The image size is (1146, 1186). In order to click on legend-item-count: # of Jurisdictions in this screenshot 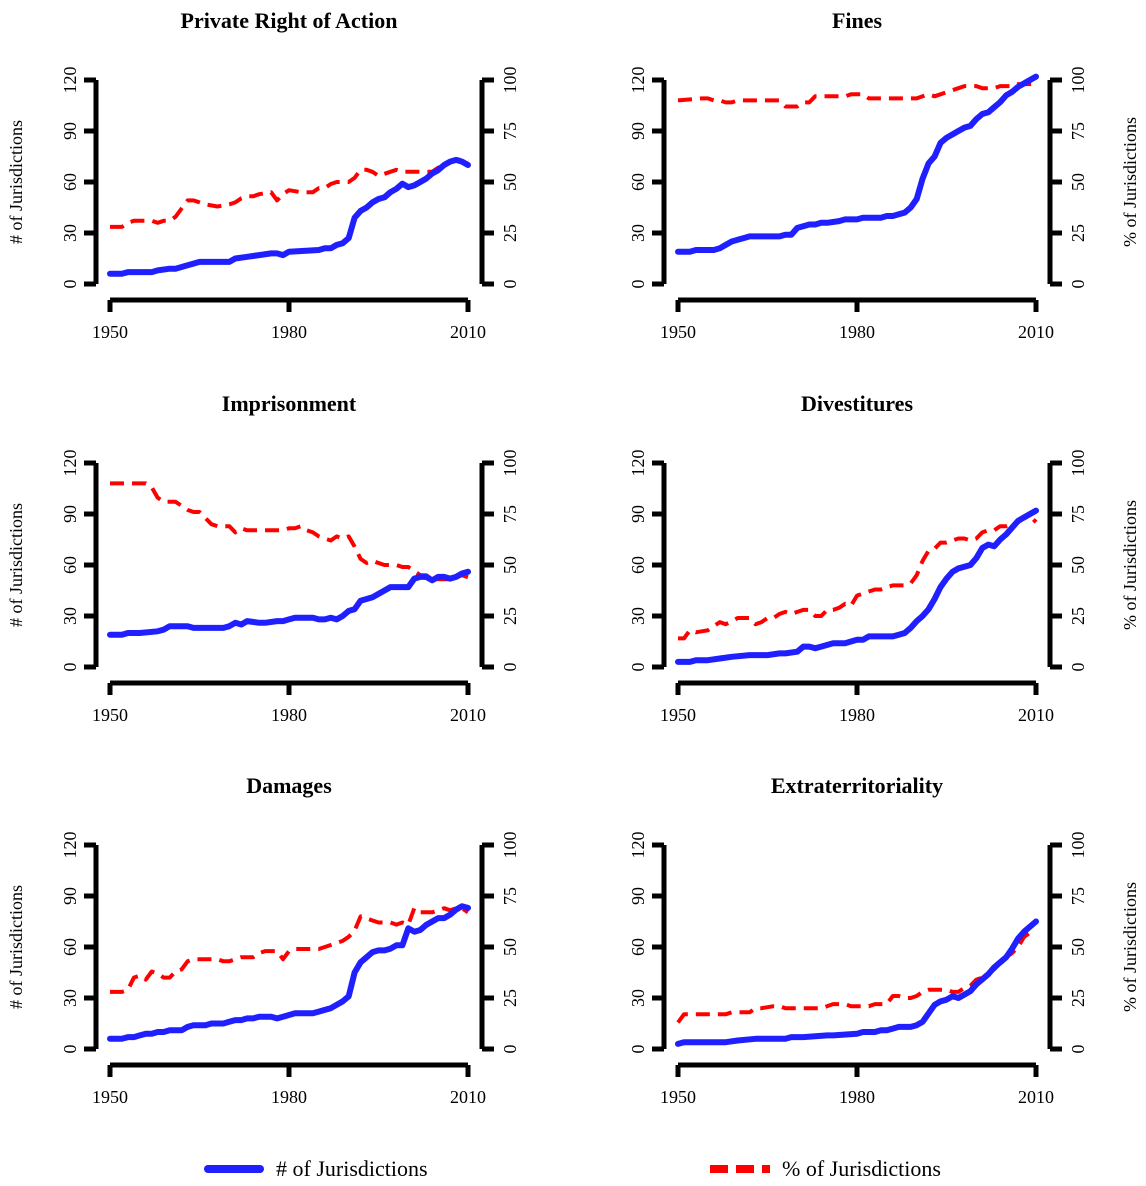, I will do `click(316, 1169)`.